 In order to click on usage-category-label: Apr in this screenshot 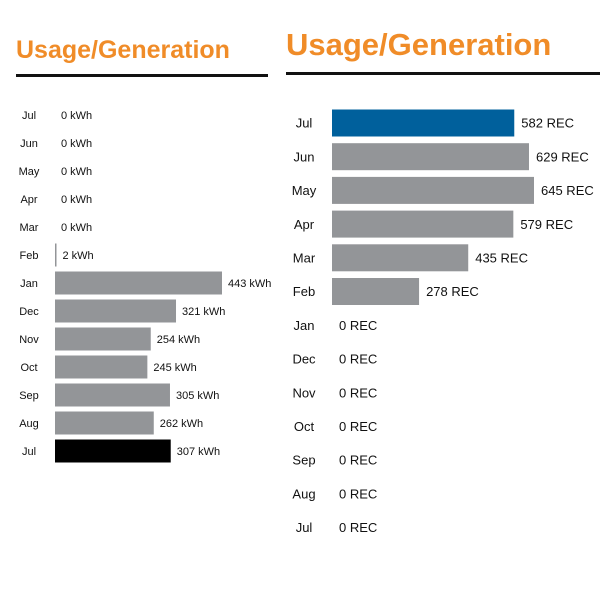, I will do `click(28, 200)`.